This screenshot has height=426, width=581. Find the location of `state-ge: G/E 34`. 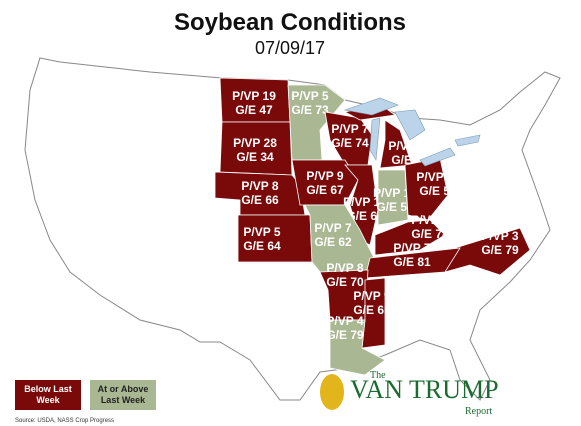

state-ge: G/E 34 is located at coordinates (255, 157).